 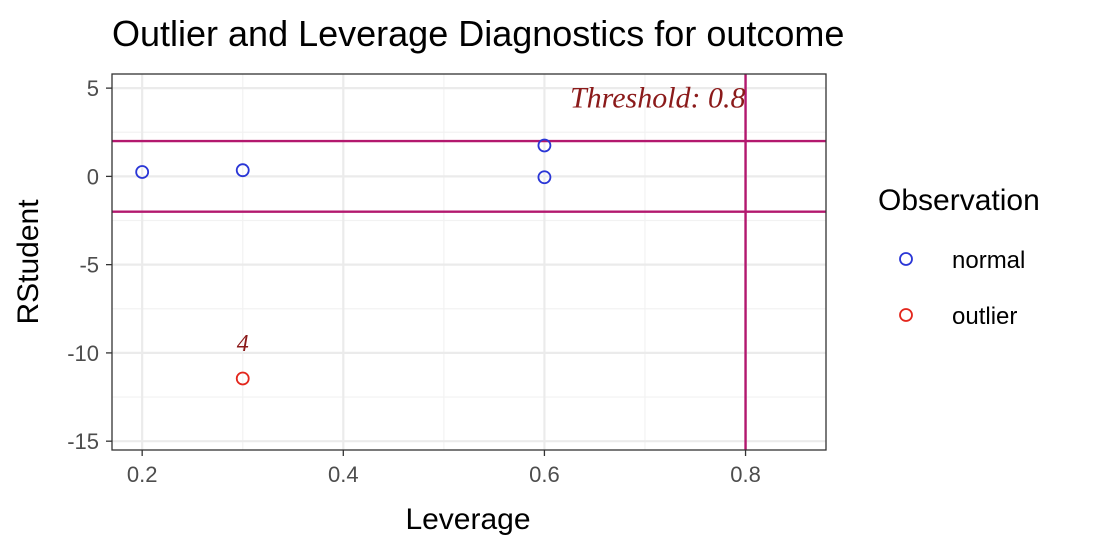 What do you see at coordinates (984, 316) in the screenshot?
I see `legend-label-outlier: outlier` at bounding box center [984, 316].